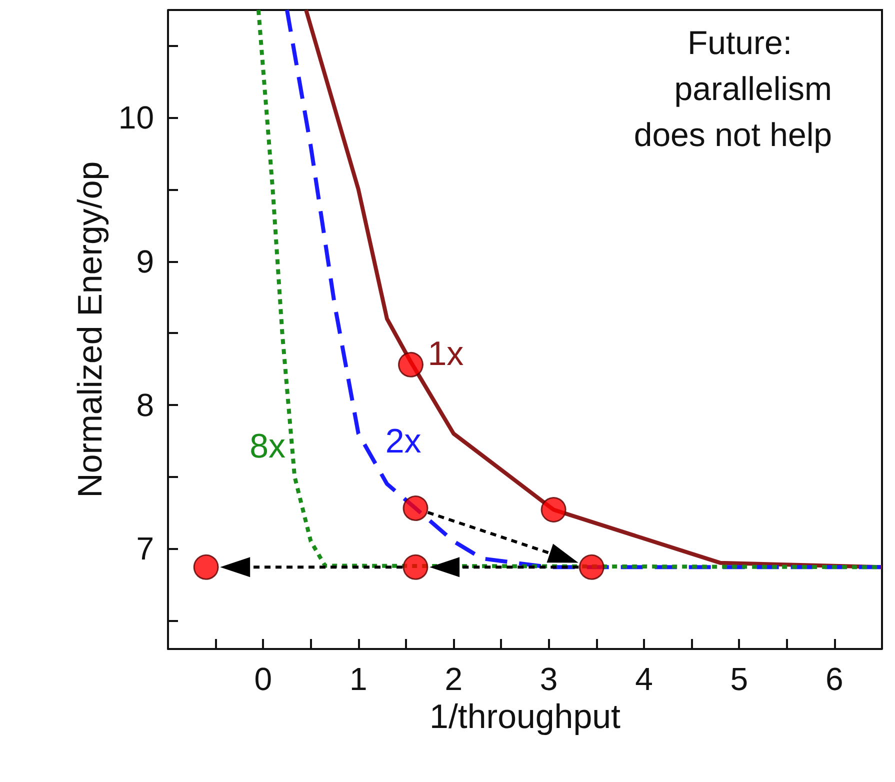 Image resolution: width=895 pixels, height=782 pixels. Describe the element at coordinates (453, 679) in the screenshot. I see `x-tick-label: 2` at that location.